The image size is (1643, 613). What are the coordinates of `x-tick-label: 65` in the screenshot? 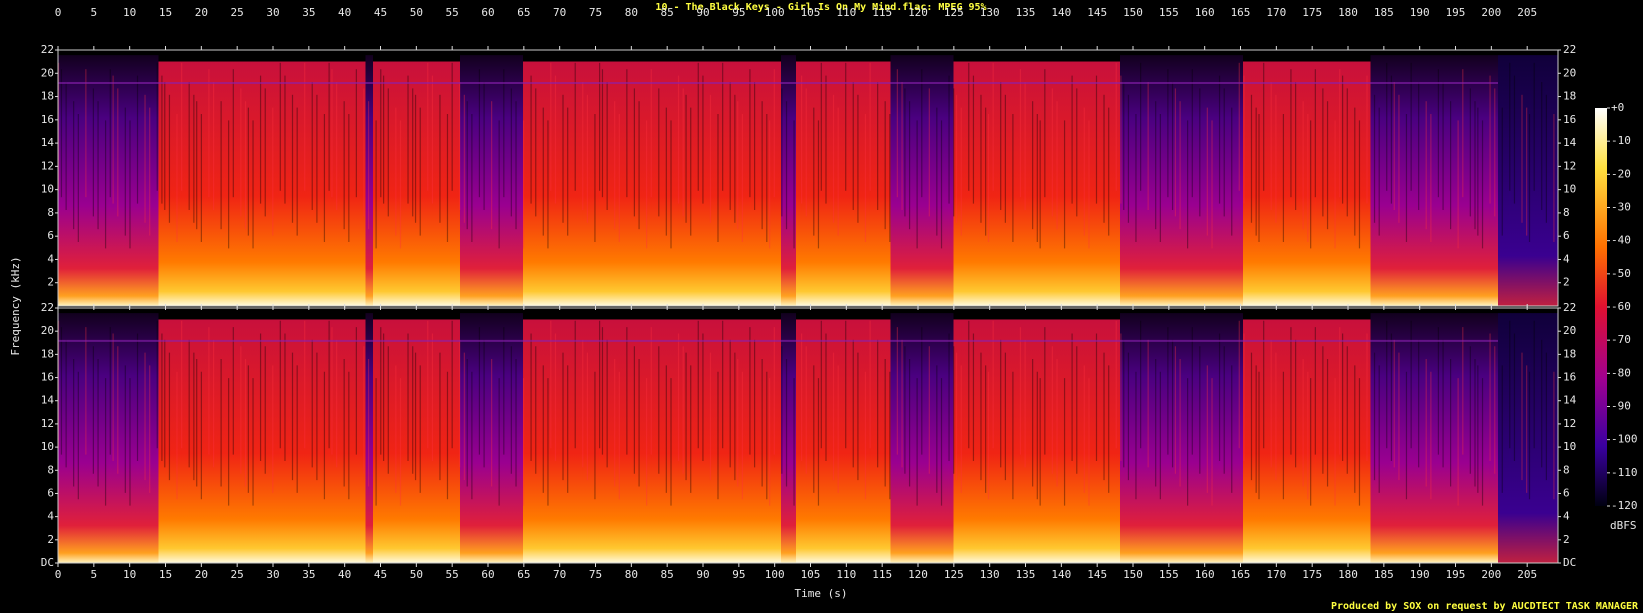 It's located at (523, 12).